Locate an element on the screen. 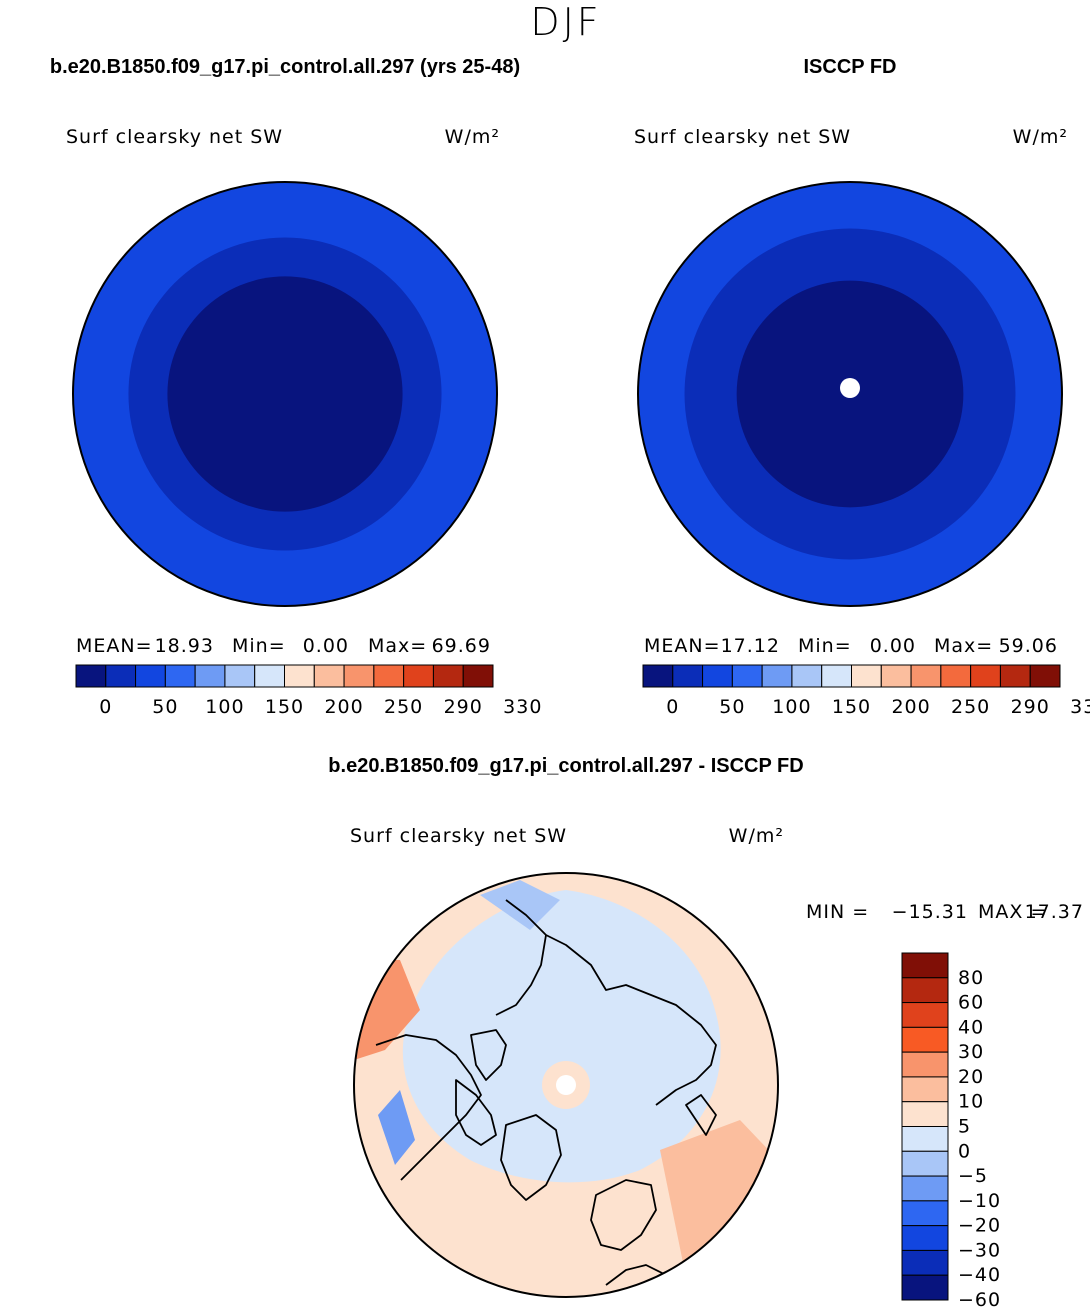 The width and height of the screenshot is (1090, 1310). panel-b-min: 0.00 is located at coordinates (893, 646).